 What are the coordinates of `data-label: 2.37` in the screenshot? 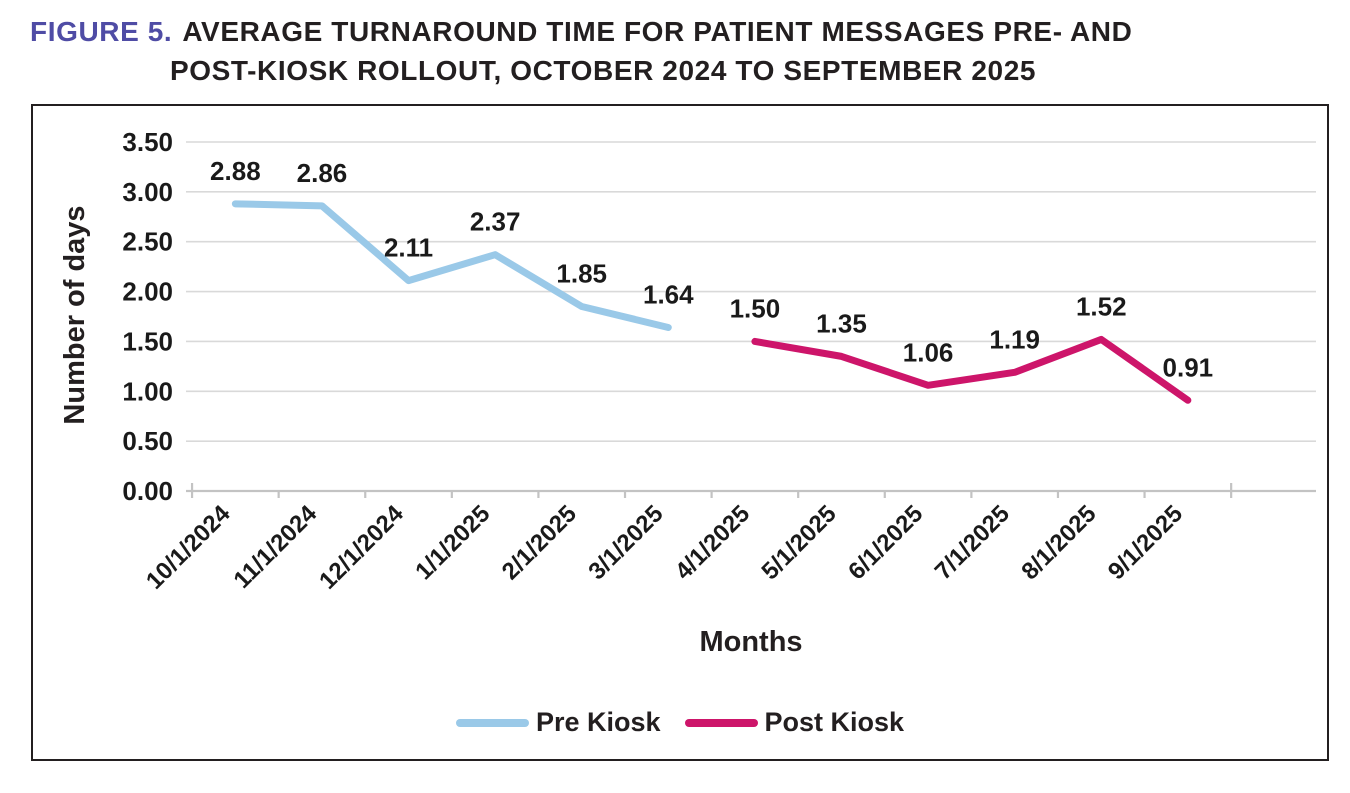 It's located at (495, 222).